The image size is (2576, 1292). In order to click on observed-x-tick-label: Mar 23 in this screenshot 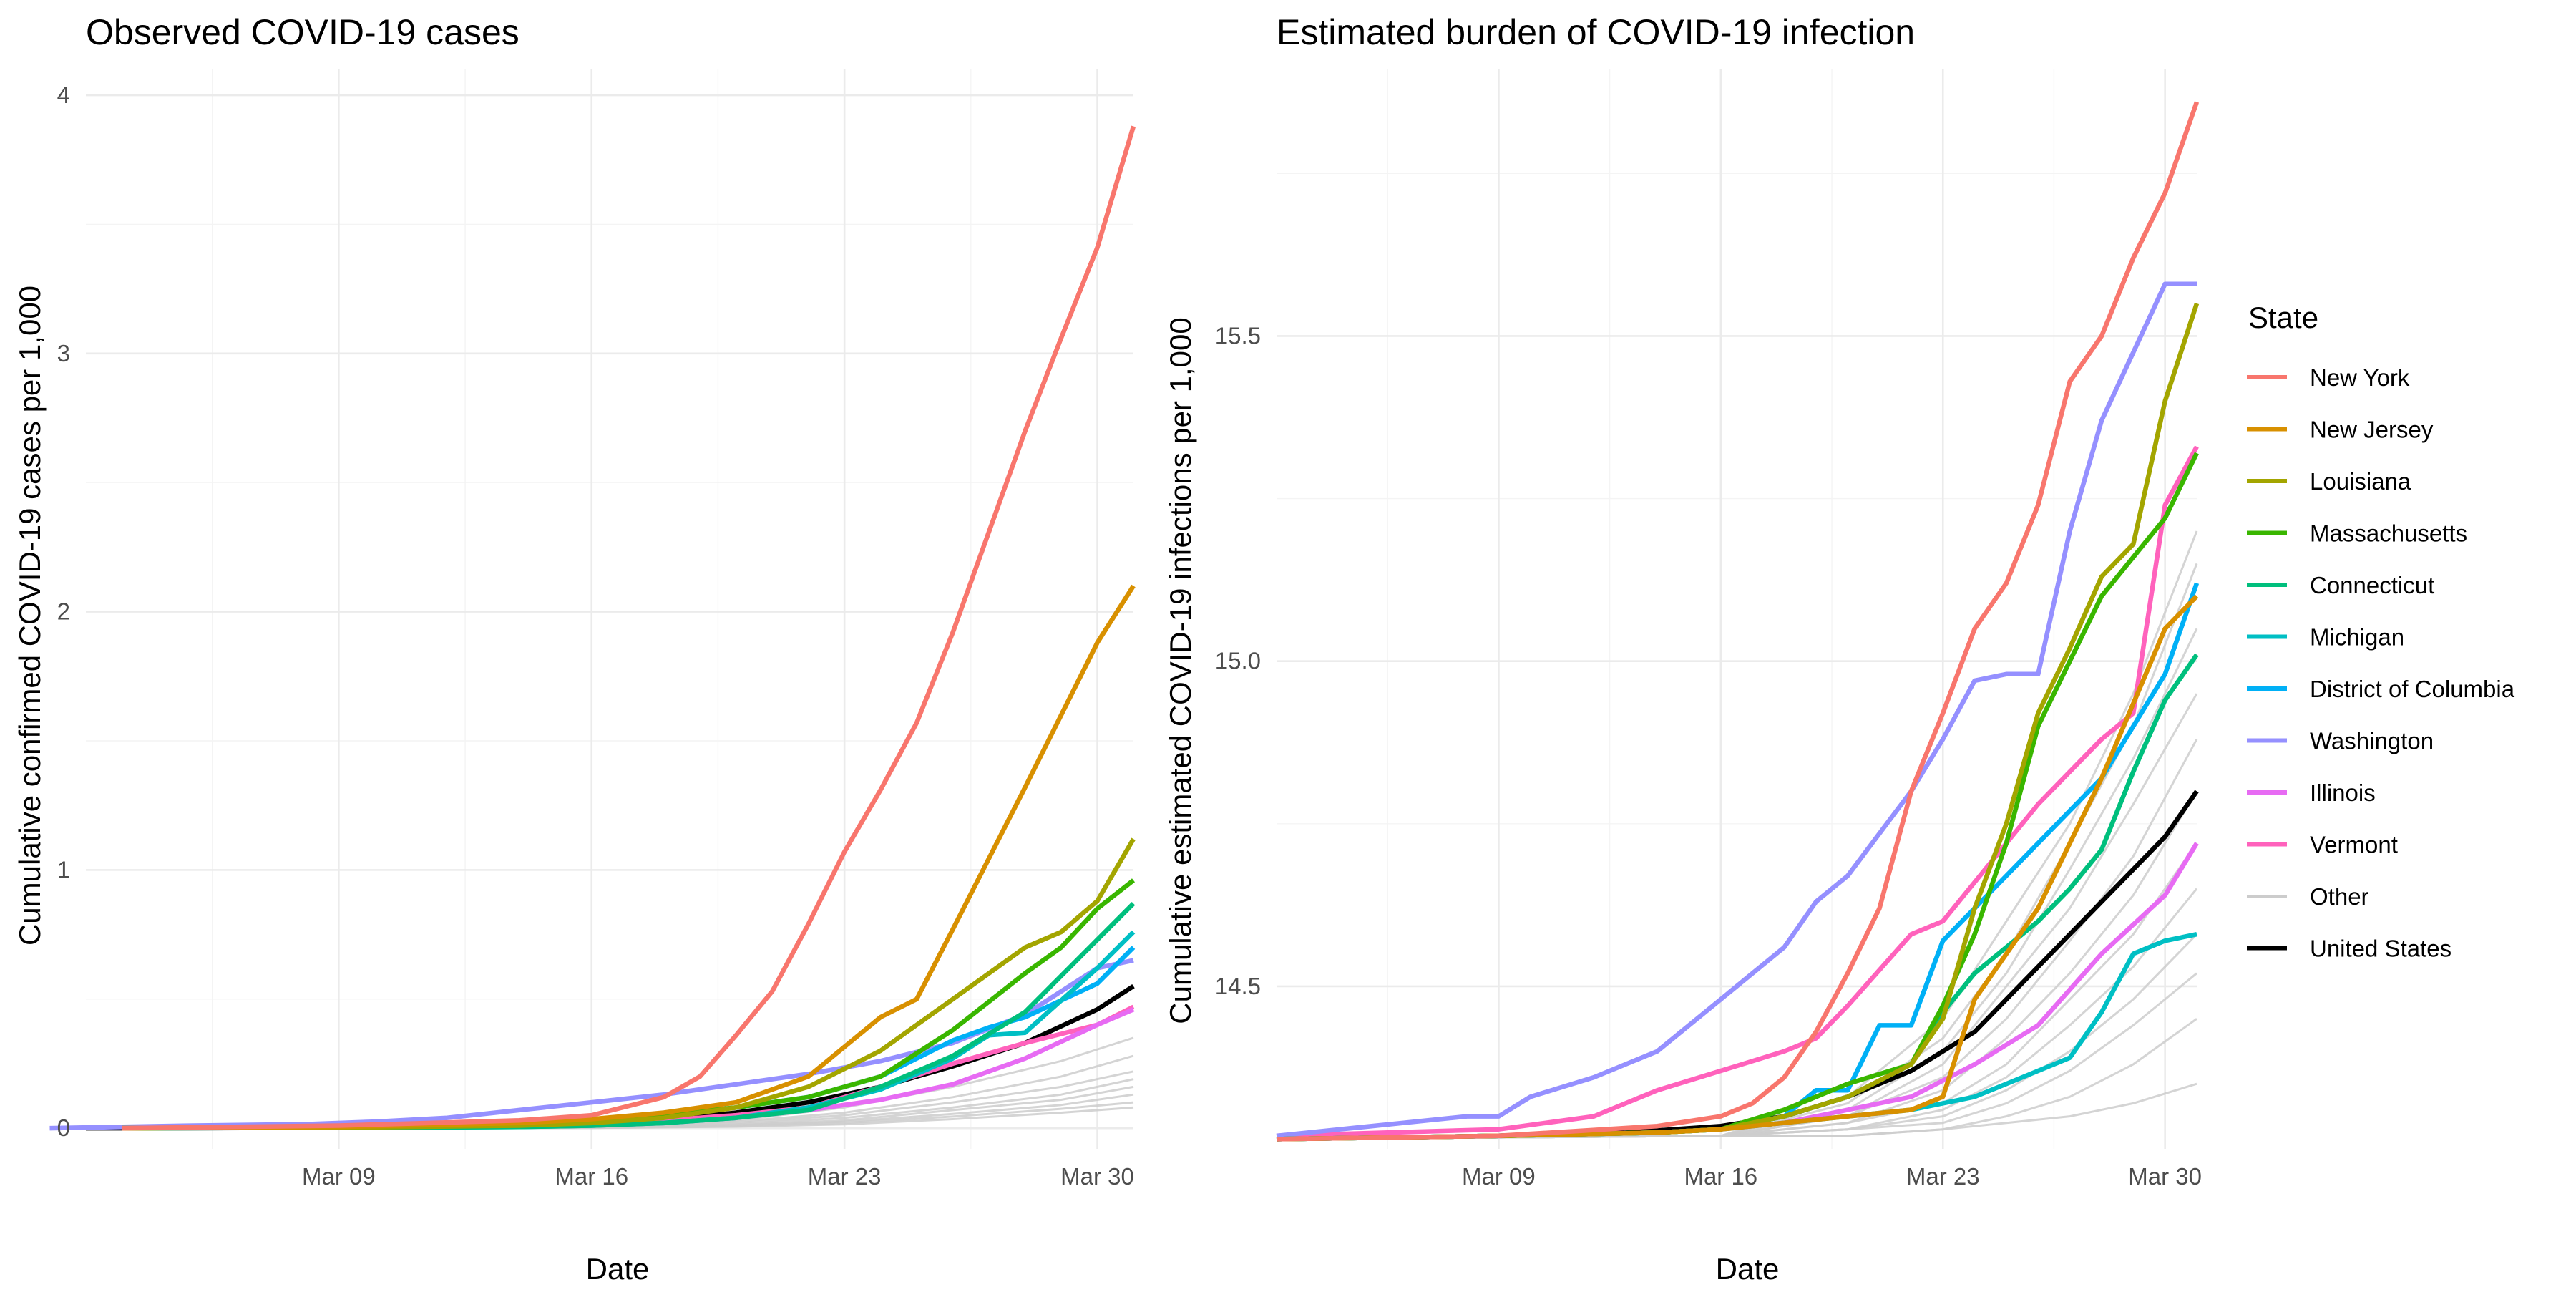, I will do `click(845, 1176)`.